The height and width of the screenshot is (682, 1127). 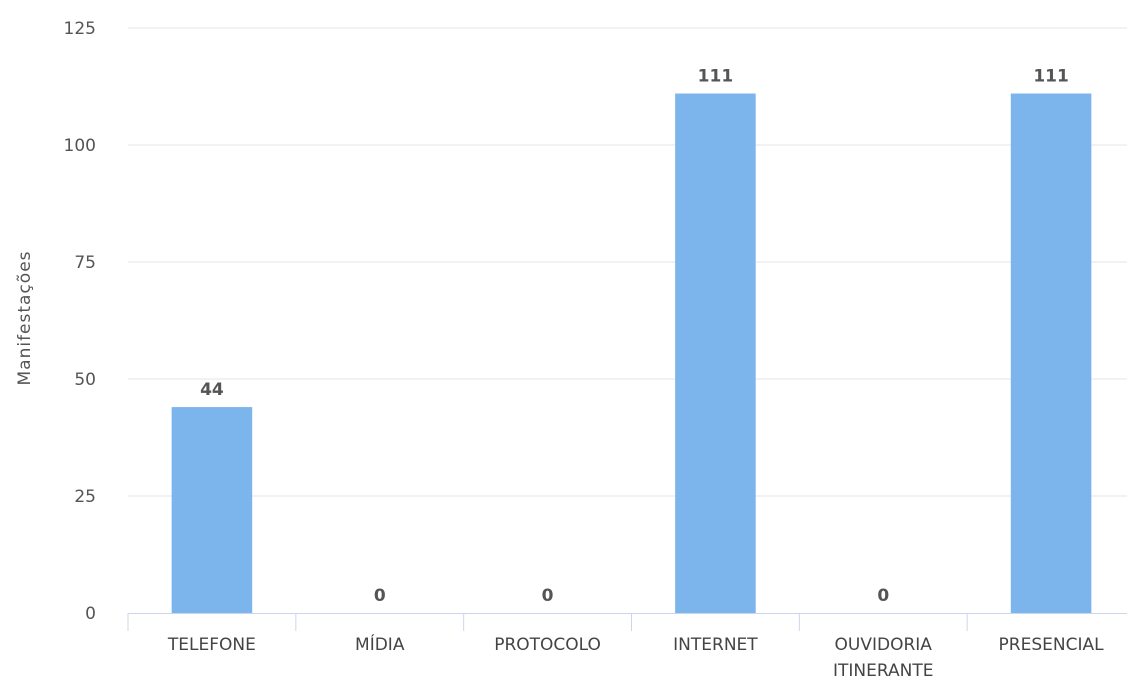 What do you see at coordinates (212, 390) in the screenshot?
I see `data-label: 44` at bounding box center [212, 390].